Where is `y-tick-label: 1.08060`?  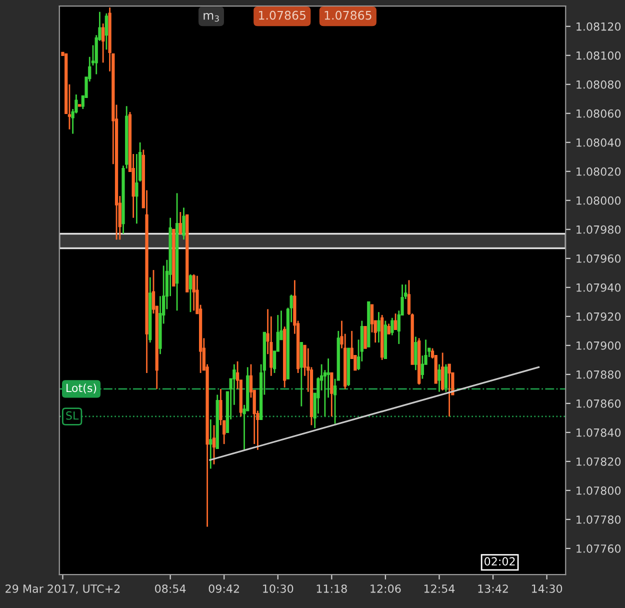
y-tick-label: 1.08060 is located at coordinates (598, 113).